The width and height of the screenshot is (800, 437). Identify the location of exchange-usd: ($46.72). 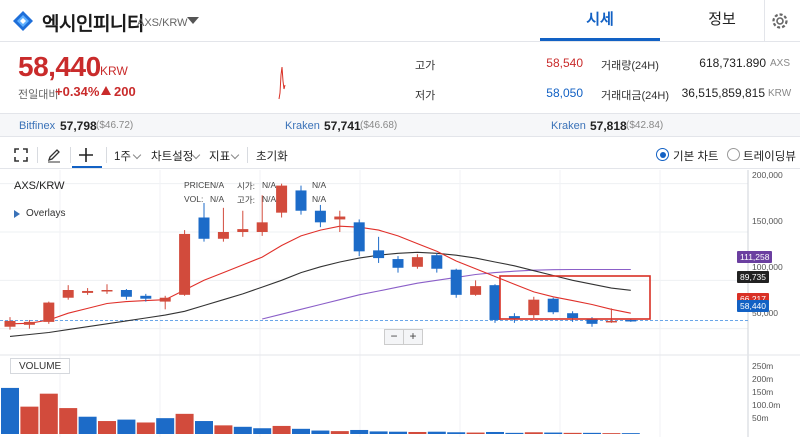
(115, 125).